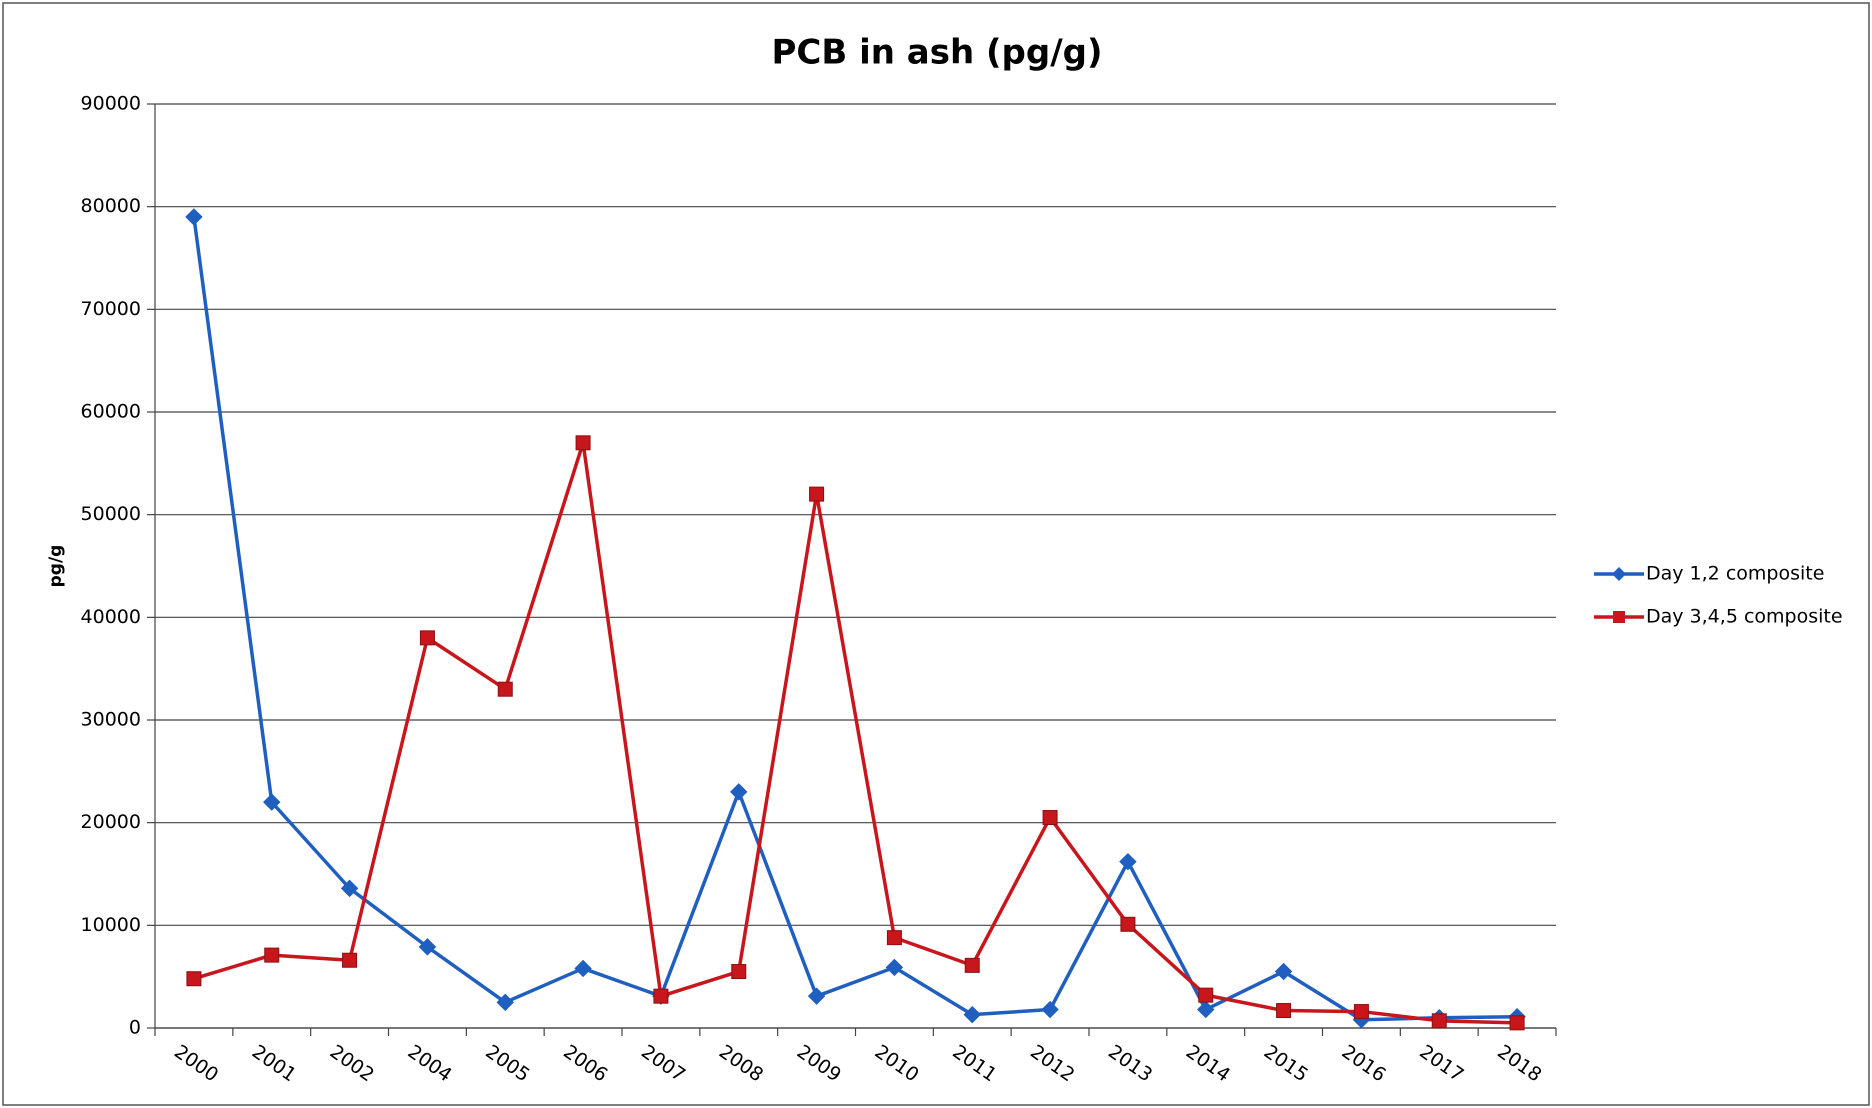 This screenshot has height=1108, width=1872. Describe the element at coordinates (111, 514) in the screenshot. I see `y-tick-label: 50000` at that location.